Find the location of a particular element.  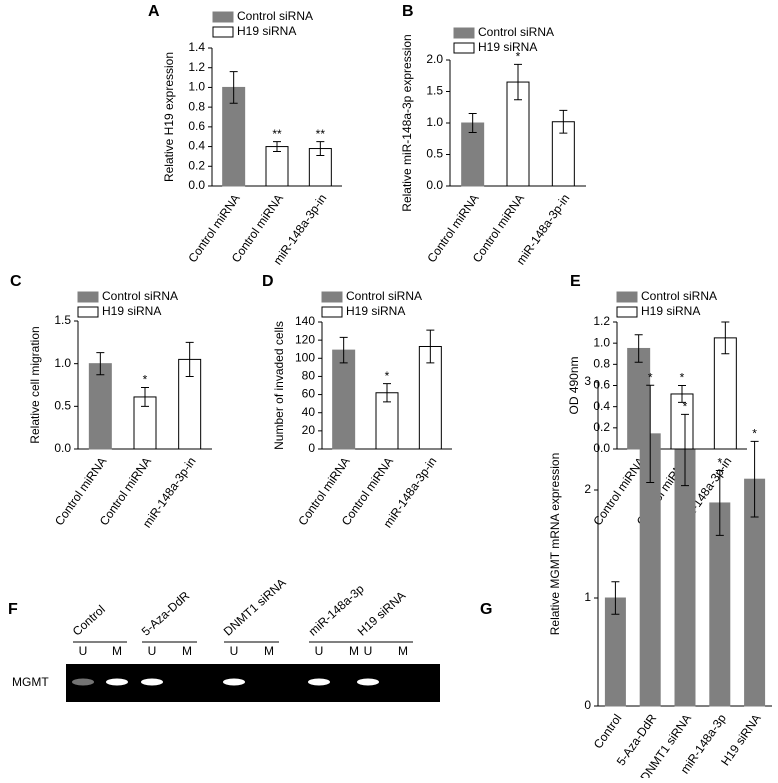

group-label: H19 siRNA is located at coordinates (381, 613).